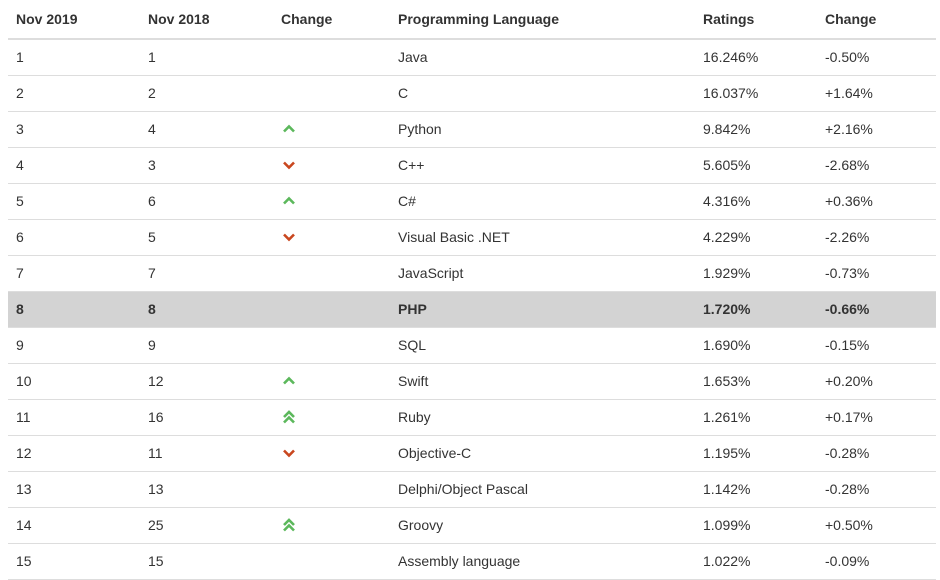 The image size is (940, 580). What do you see at coordinates (756, 273) in the screenshot?
I see `rating-value: 1.929%` at bounding box center [756, 273].